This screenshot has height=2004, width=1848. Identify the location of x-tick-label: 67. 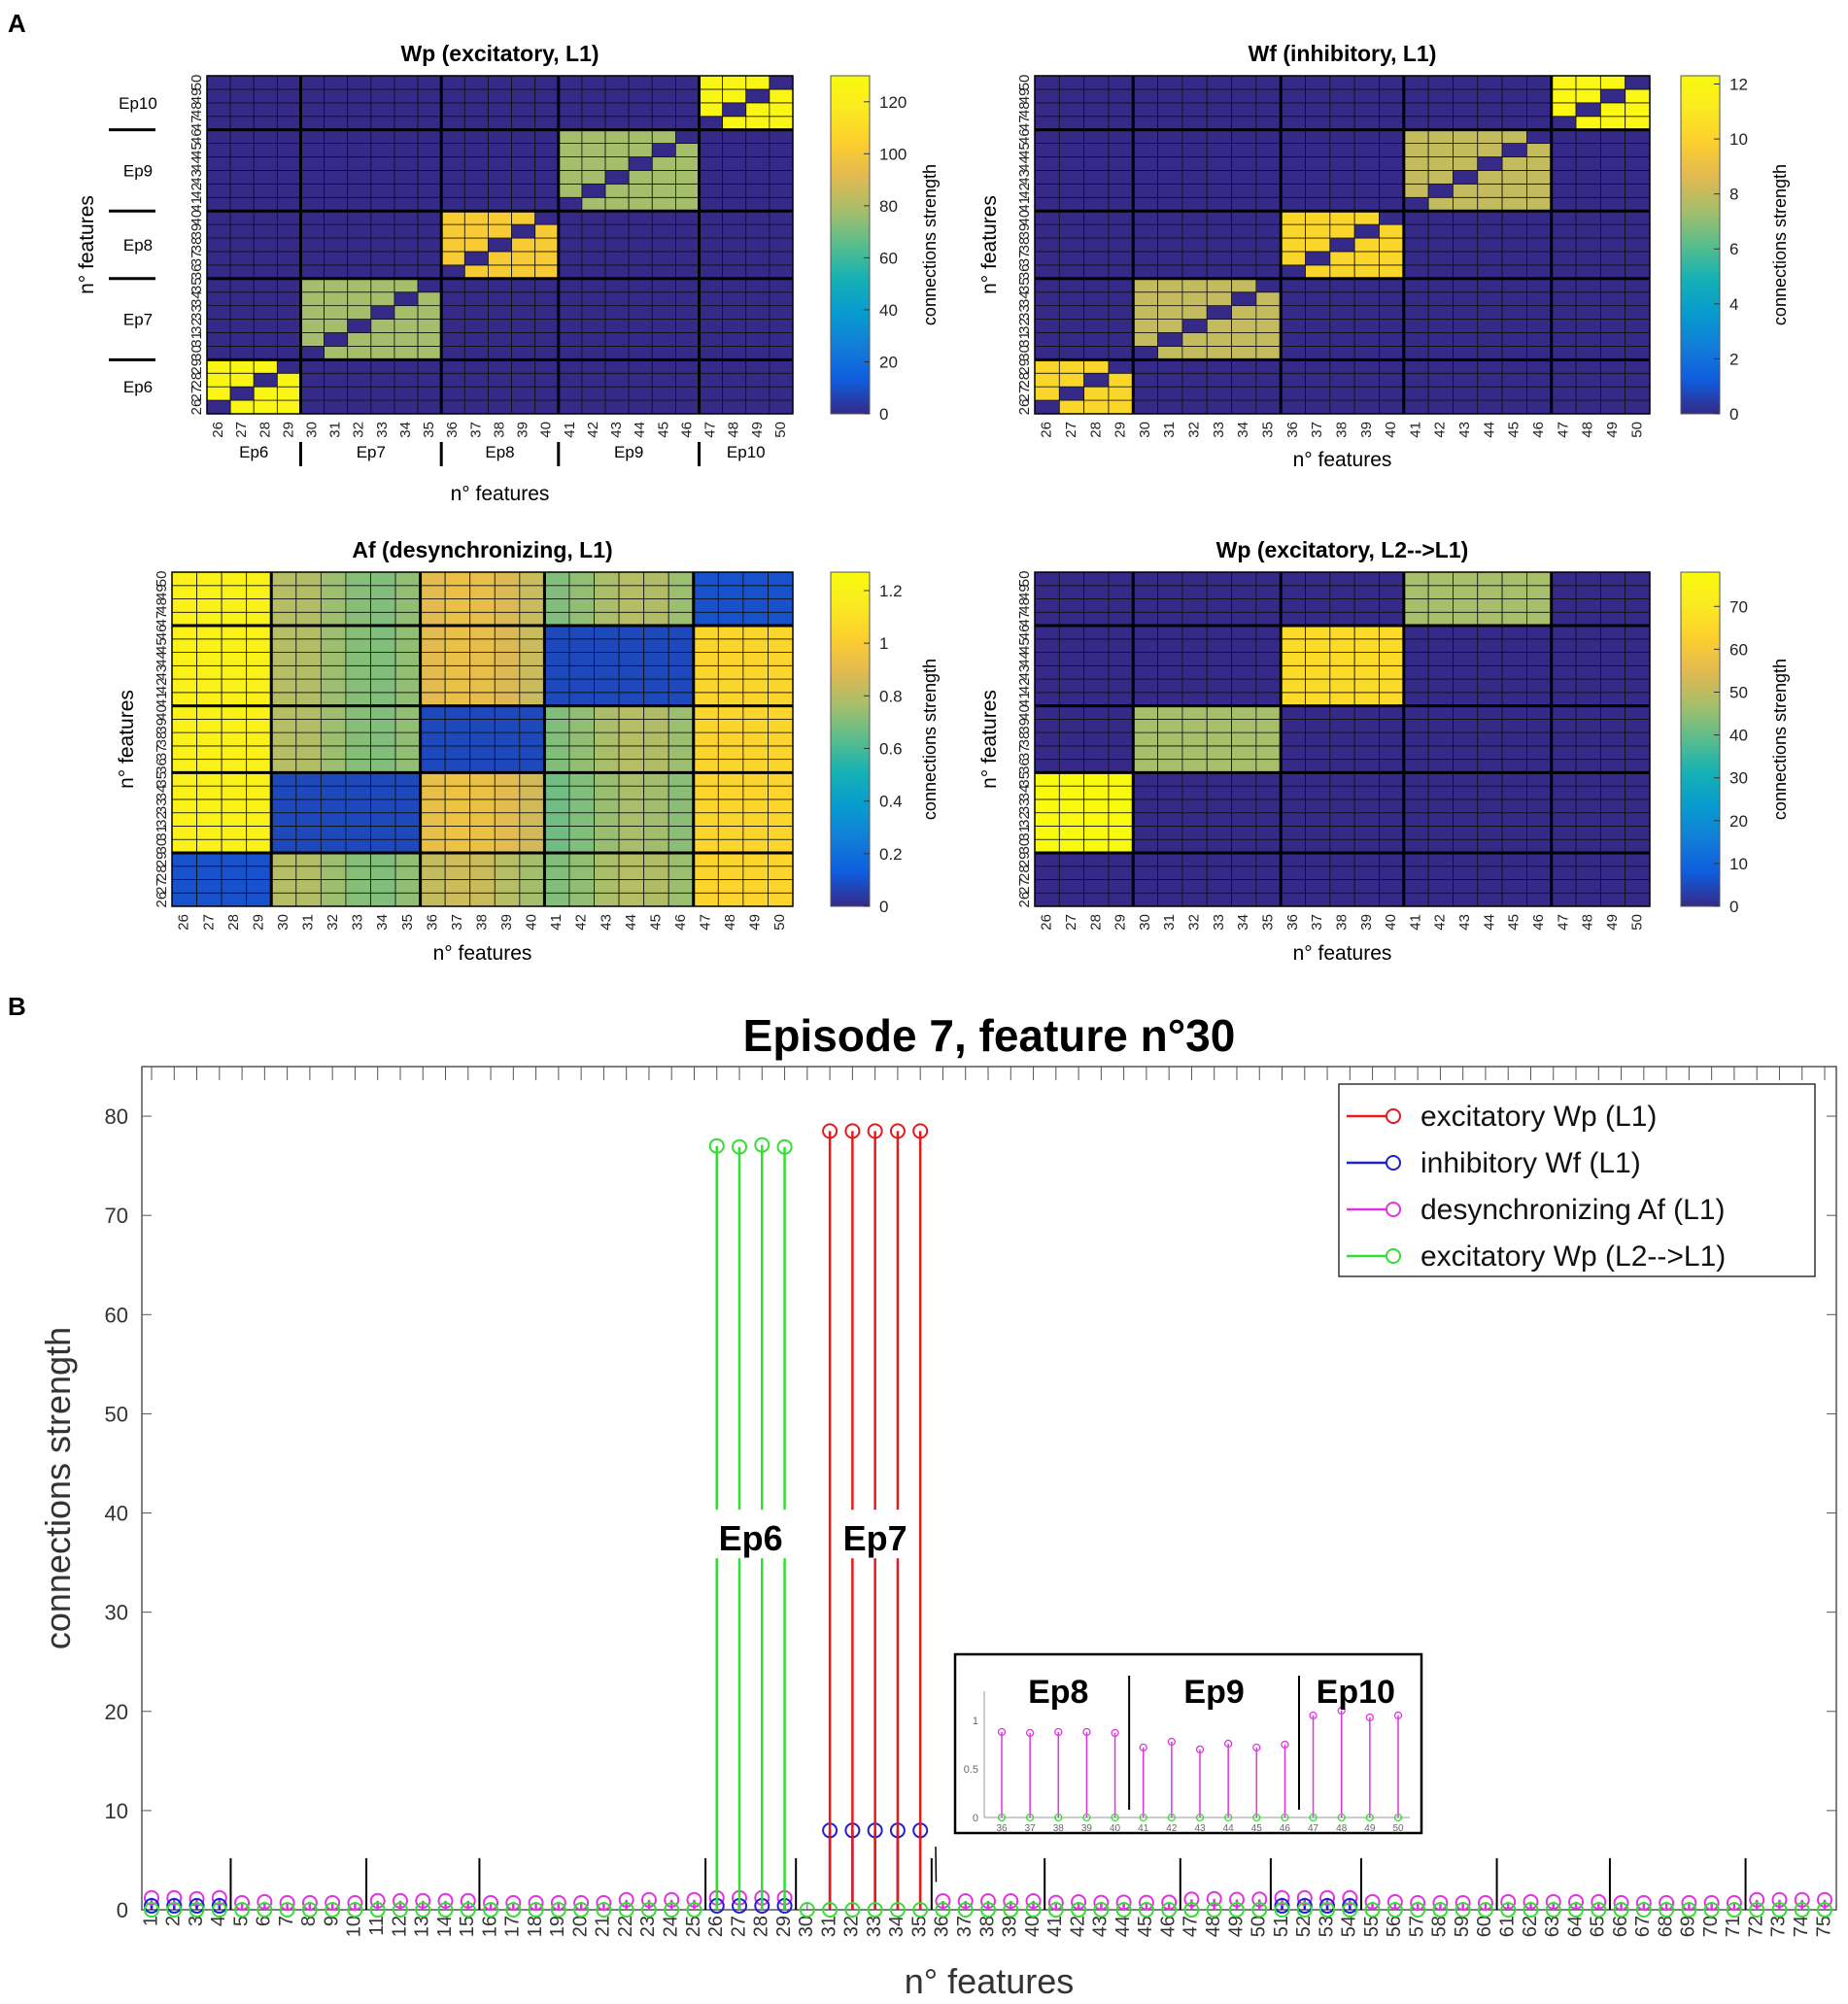
(1643, 1926).